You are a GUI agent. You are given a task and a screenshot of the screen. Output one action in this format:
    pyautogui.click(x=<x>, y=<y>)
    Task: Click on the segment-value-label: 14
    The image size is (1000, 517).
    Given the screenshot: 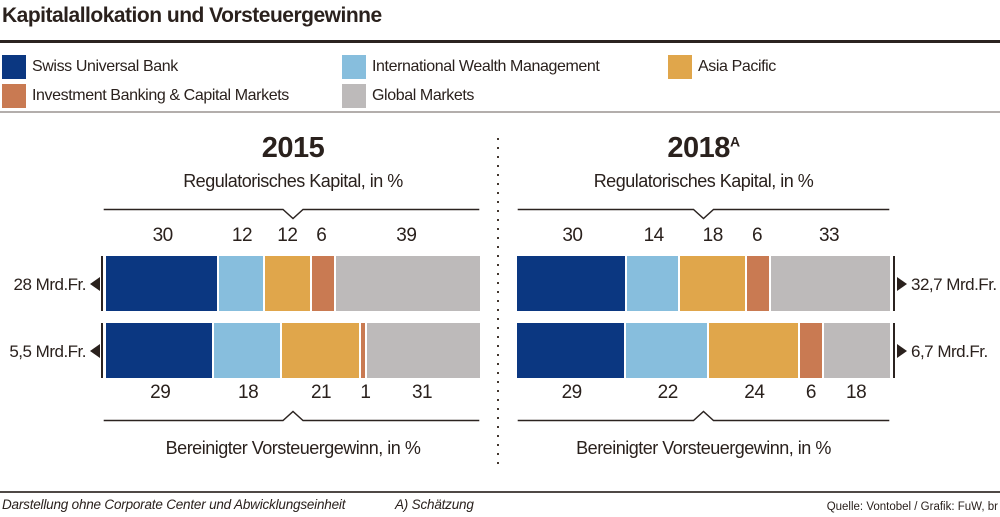 What is the action you would take?
    pyautogui.click(x=654, y=235)
    